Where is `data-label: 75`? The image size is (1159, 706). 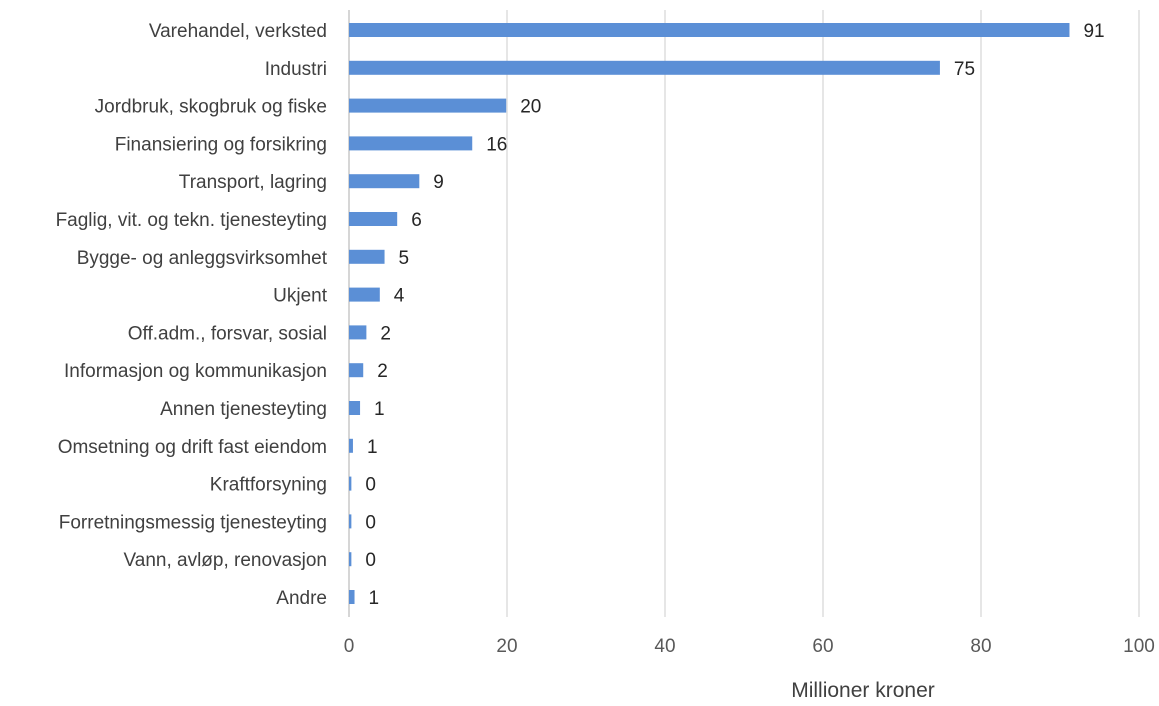
data-label: 75 is located at coordinates (964, 69).